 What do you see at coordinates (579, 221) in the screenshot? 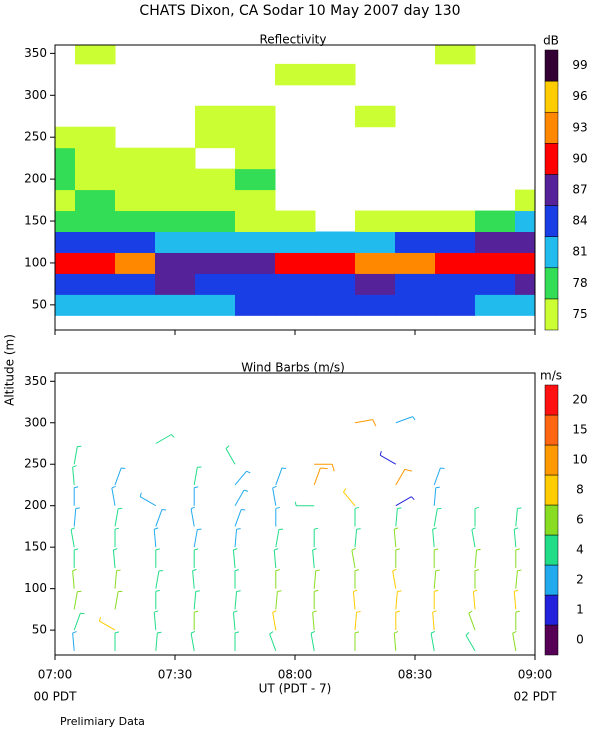
I see `colorbar-tick-label: 84` at bounding box center [579, 221].